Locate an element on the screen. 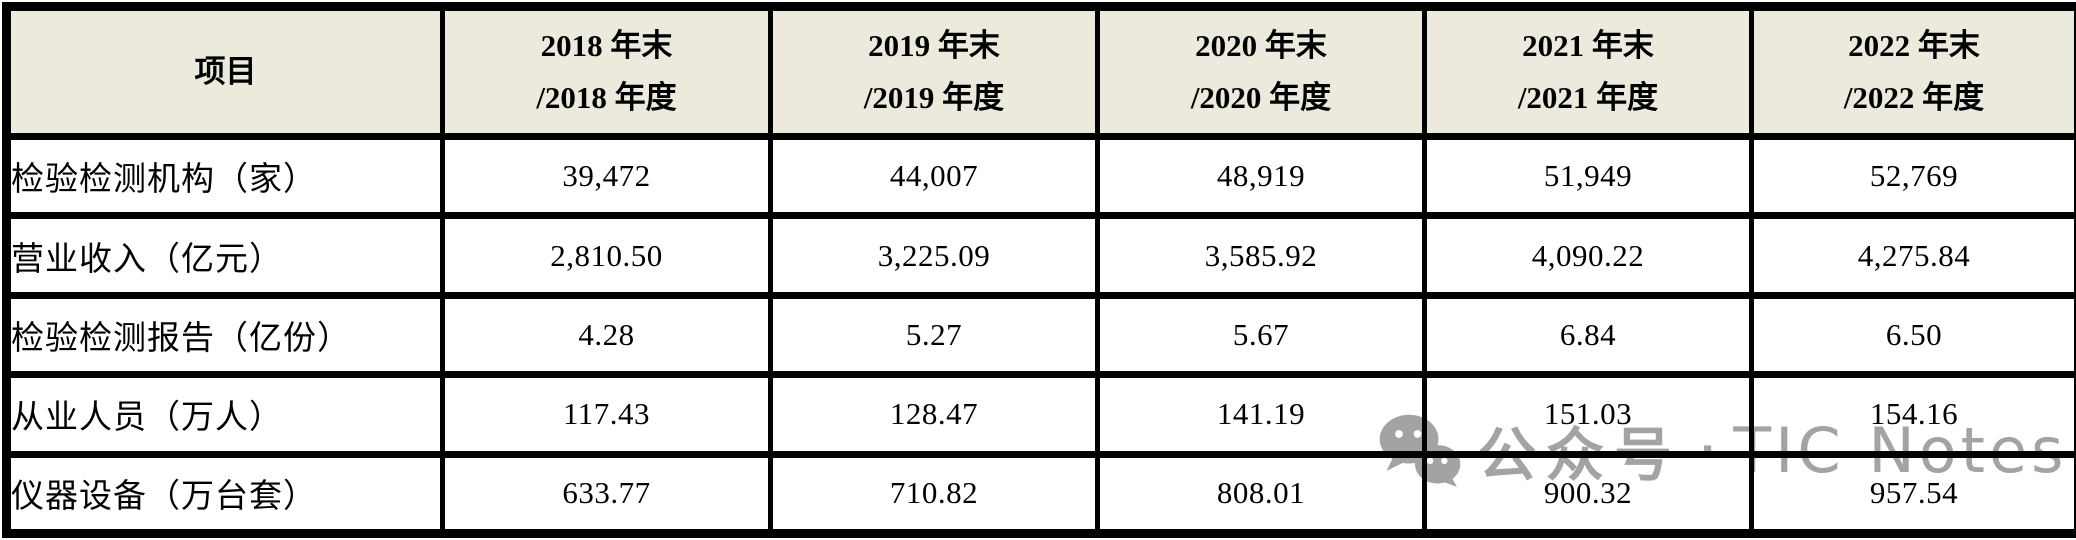 This screenshot has width=2076, height=540. table-cell: 39,472 is located at coordinates (606, 176).